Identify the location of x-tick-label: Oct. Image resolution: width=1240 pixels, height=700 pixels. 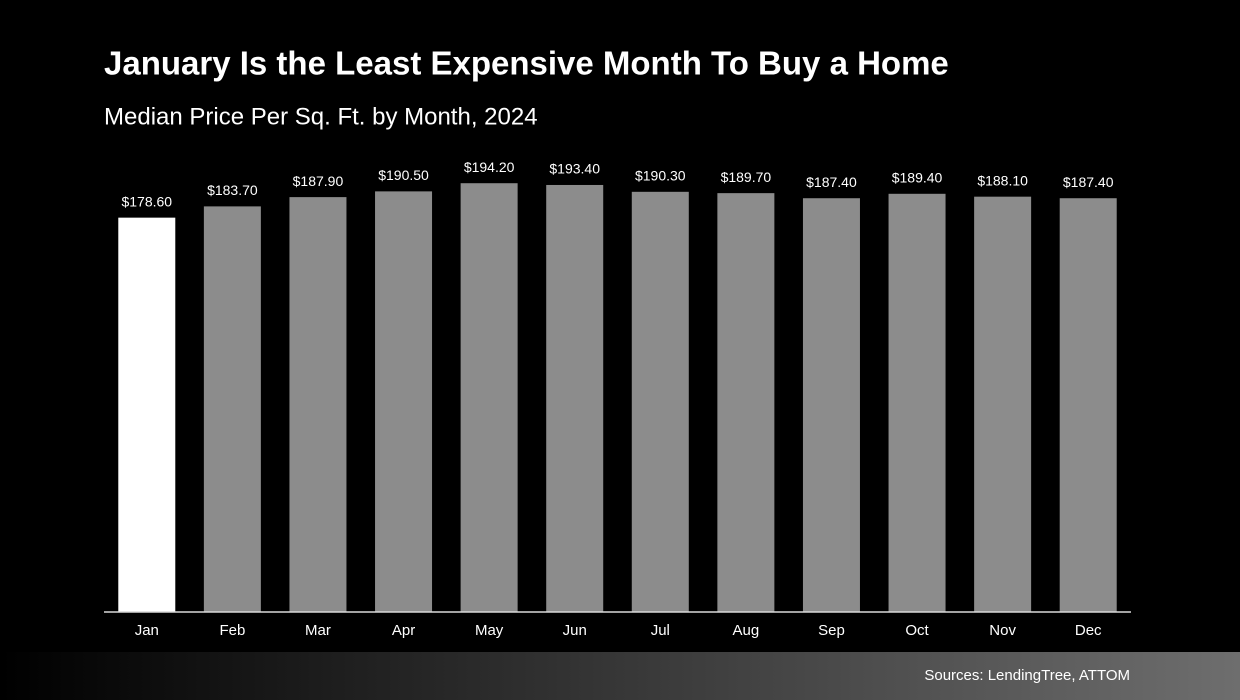
(917, 630).